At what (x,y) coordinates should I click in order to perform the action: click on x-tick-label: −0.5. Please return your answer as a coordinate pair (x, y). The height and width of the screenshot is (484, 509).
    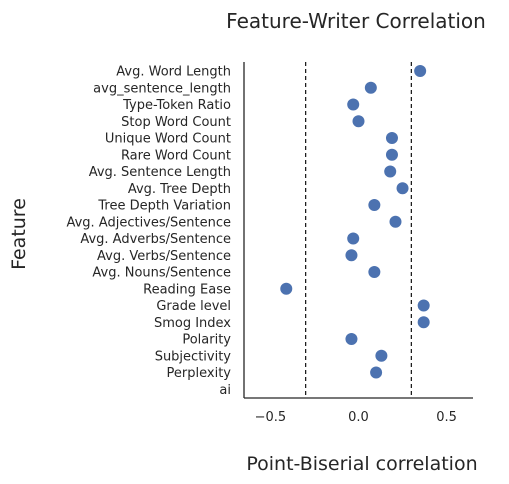
    Looking at the image, I should click on (271, 417).